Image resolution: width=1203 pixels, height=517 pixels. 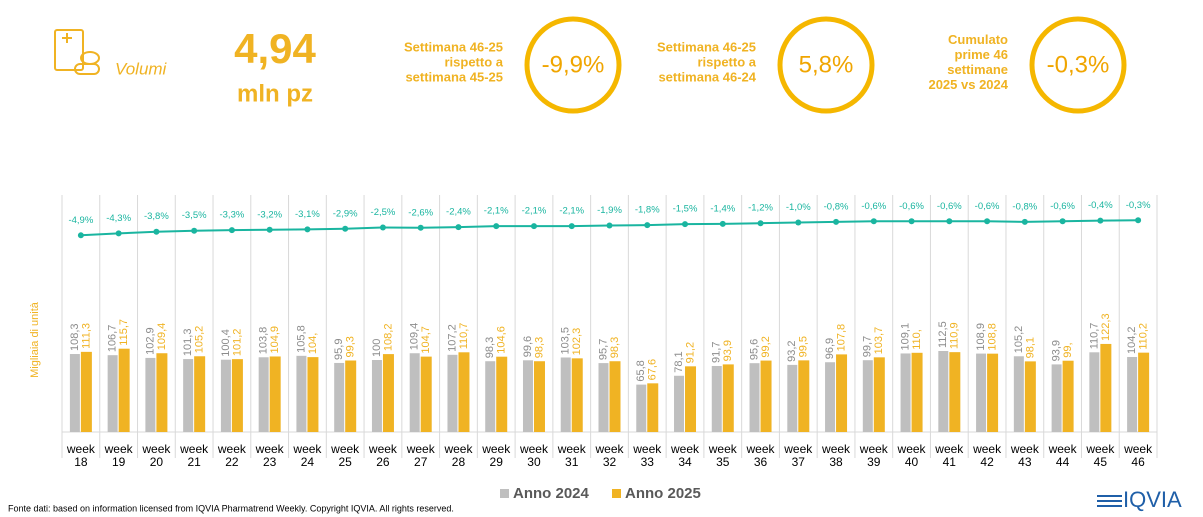 I want to click on x-tick-label: week 27, so click(x=420, y=455).